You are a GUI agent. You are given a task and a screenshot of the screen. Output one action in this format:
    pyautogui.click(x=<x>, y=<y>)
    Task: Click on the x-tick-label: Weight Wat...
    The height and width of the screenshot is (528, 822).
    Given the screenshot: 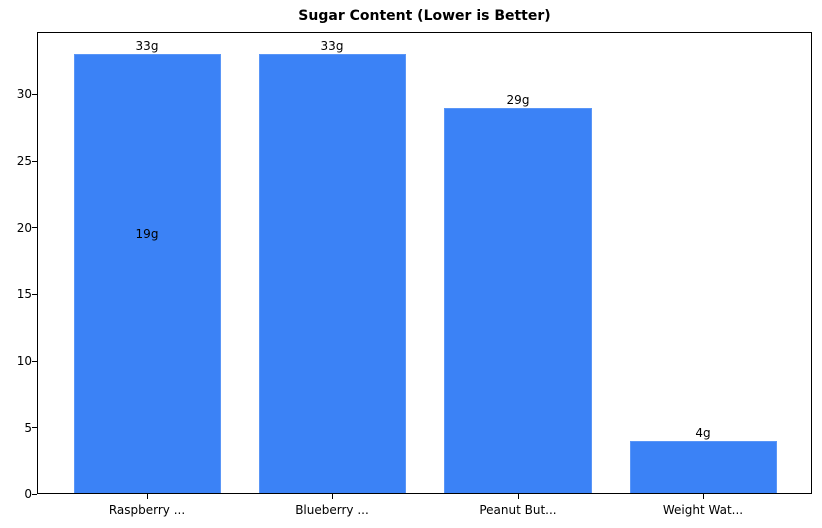 What is the action you would take?
    pyautogui.click(x=703, y=510)
    